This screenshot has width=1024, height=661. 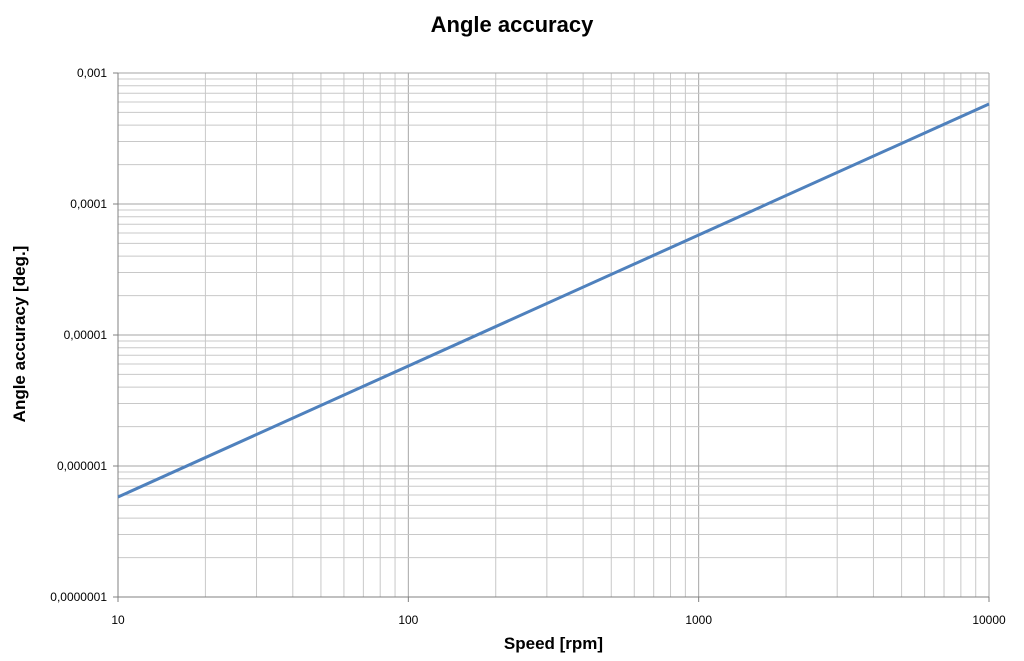 I want to click on x-tick-label: 10000, so click(x=989, y=620).